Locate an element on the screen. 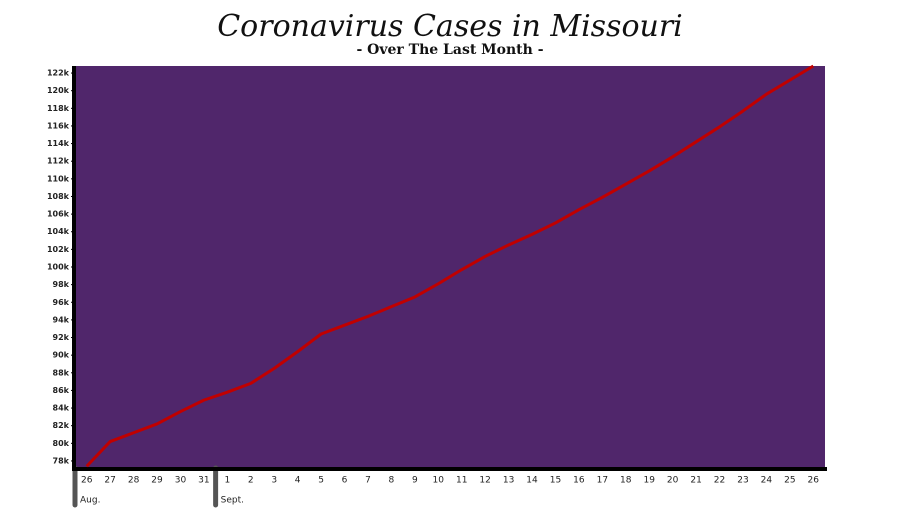  y-tick-label: 82k is located at coordinates (61, 425).